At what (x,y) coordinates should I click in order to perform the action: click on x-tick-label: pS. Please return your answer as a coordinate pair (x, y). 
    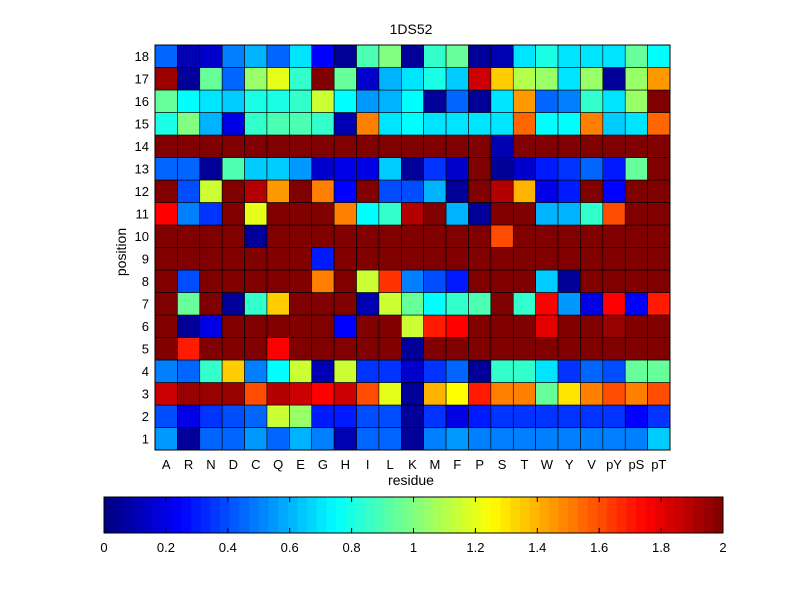
    Looking at the image, I should click on (636, 464).